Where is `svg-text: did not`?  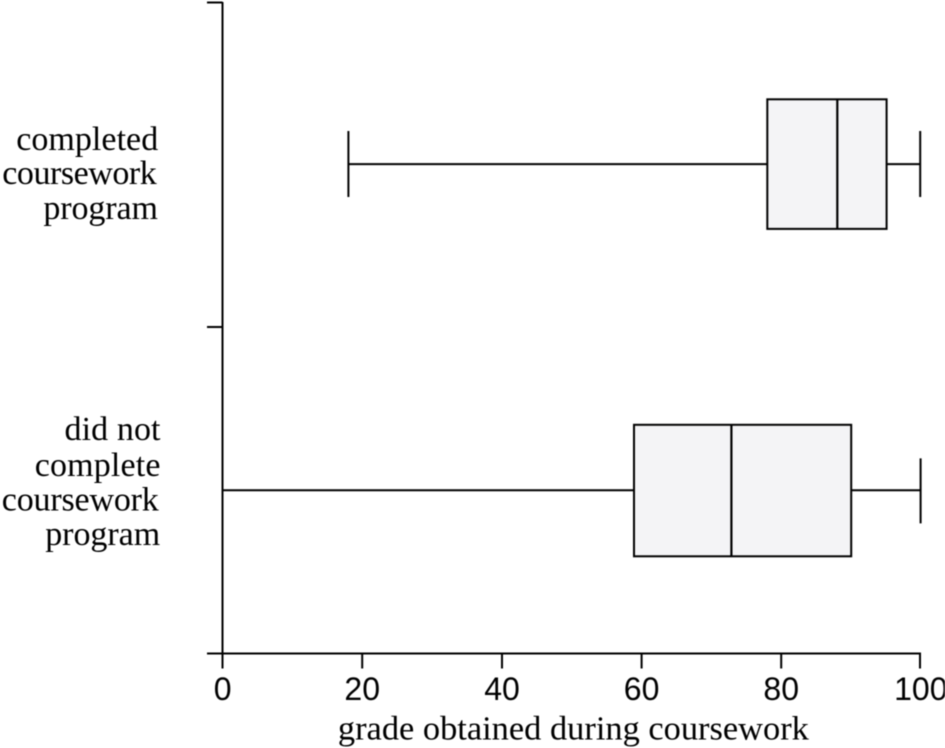
svg-text: did not is located at coordinates (113, 429).